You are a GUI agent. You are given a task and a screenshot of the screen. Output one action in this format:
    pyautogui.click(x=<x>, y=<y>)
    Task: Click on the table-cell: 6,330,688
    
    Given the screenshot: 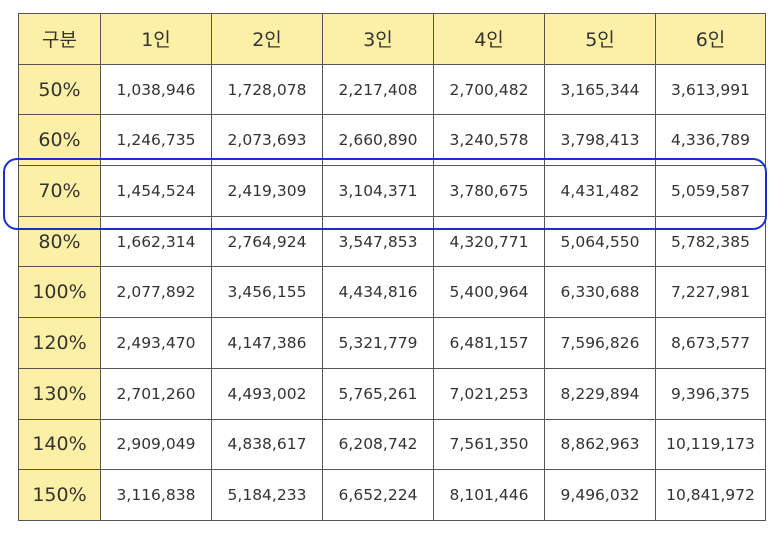 What is the action you would take?
    pyautogui.click(x=600, y=292)
    